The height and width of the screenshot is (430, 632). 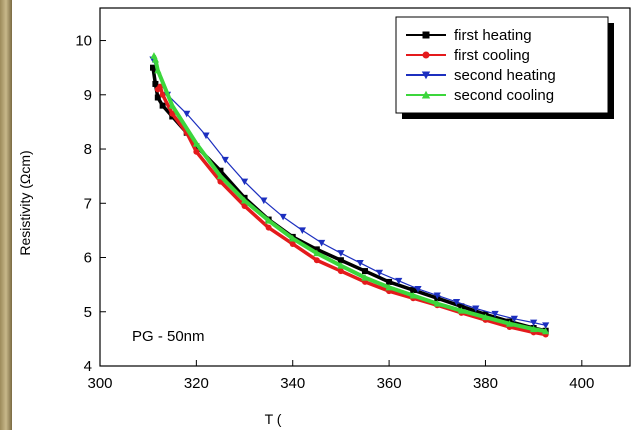 I want to click on y-tick-label: 9, so click(x=88, y=95).